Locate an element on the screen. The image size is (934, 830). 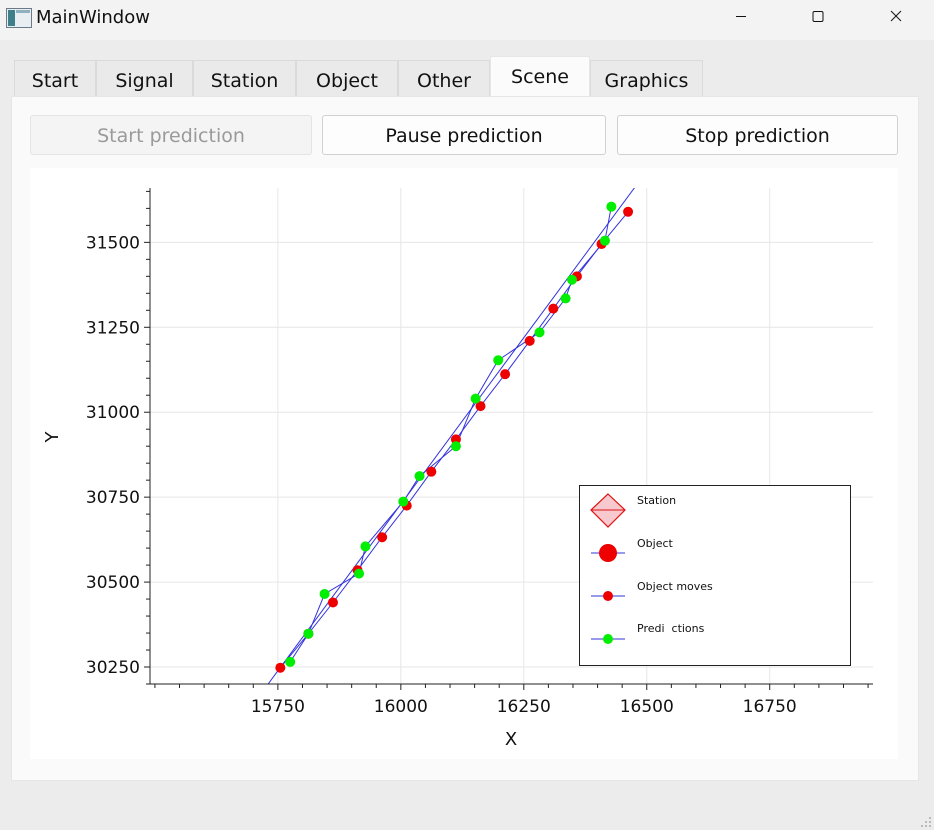
maximize-button is located at coordinates (818, 18).